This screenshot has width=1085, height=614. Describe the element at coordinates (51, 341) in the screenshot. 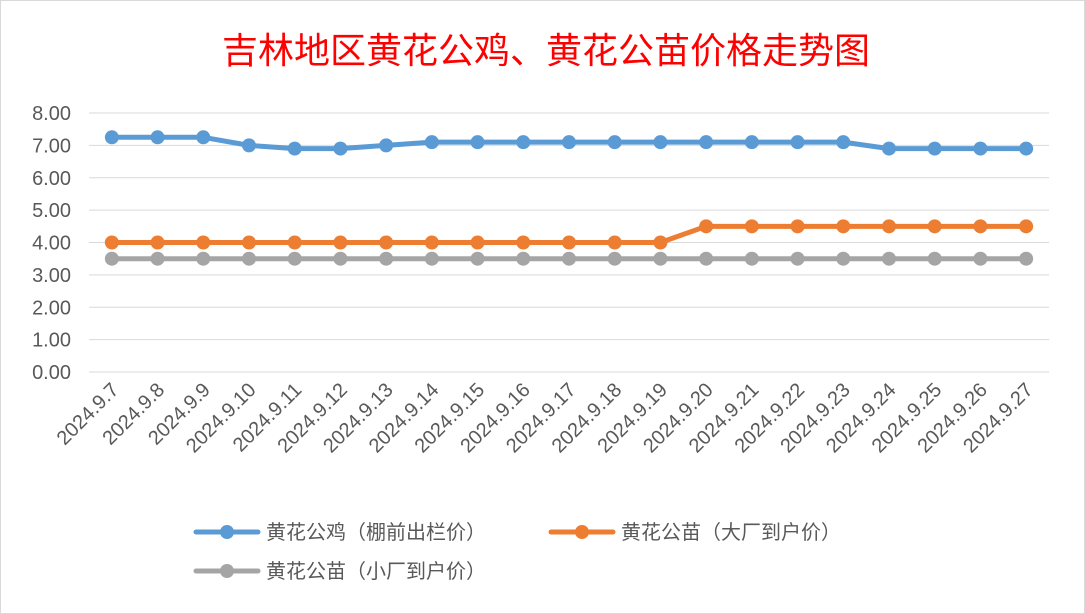

I see `y-tick-label: 1.00` at that location.